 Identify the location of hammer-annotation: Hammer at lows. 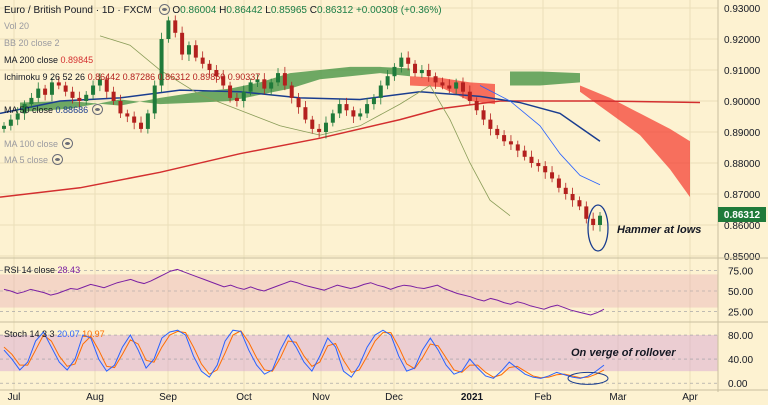
(659, 230).